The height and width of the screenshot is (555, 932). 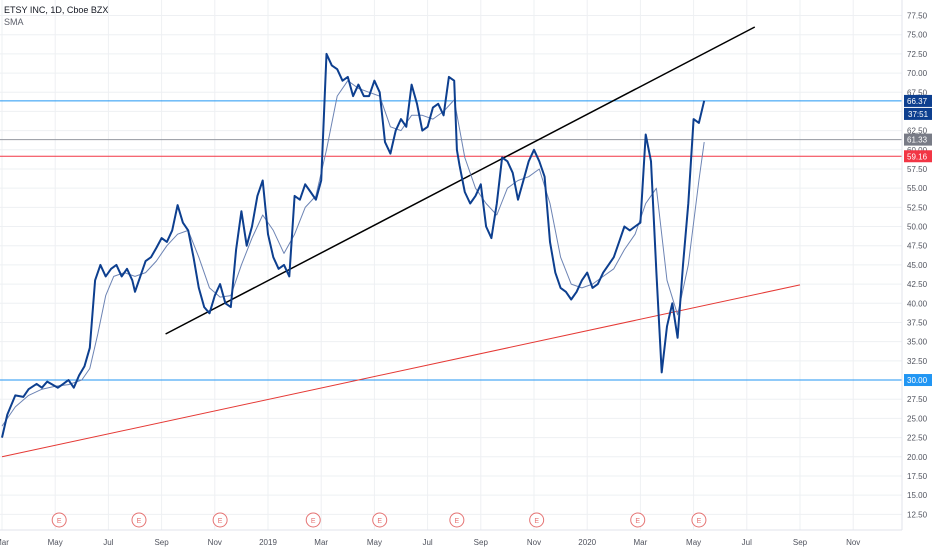 What do you see at coordinates (917, 131) in the screenshot?
I see `y-tick-label: 62.50` at bounding box center [917, 131].